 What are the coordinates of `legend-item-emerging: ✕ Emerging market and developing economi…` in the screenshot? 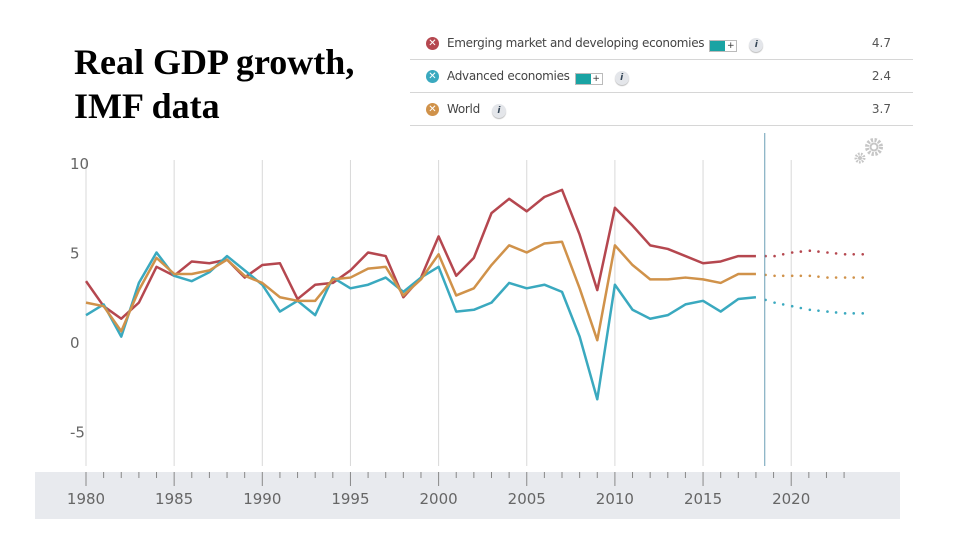 It's located at (661, 43).